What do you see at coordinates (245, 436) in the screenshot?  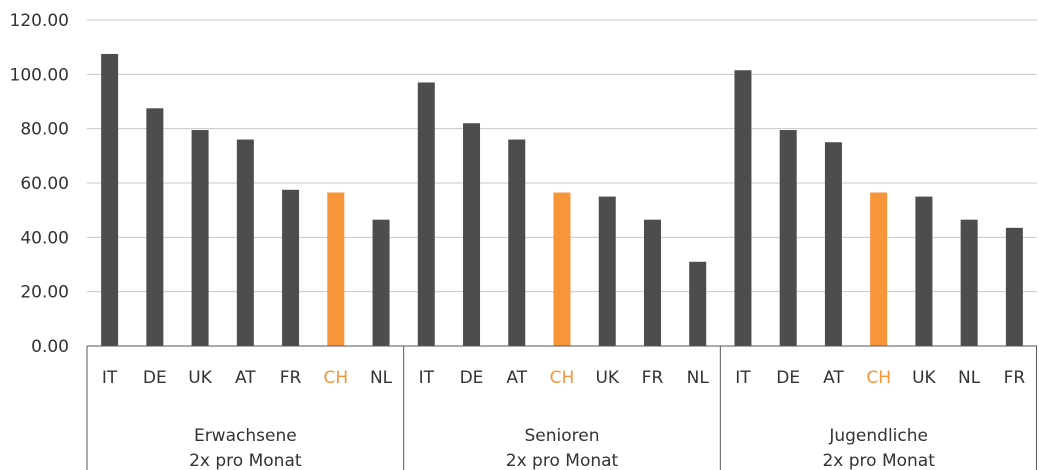 I see `group-label-title: Erwachsene` at bounding box center [245, 436].